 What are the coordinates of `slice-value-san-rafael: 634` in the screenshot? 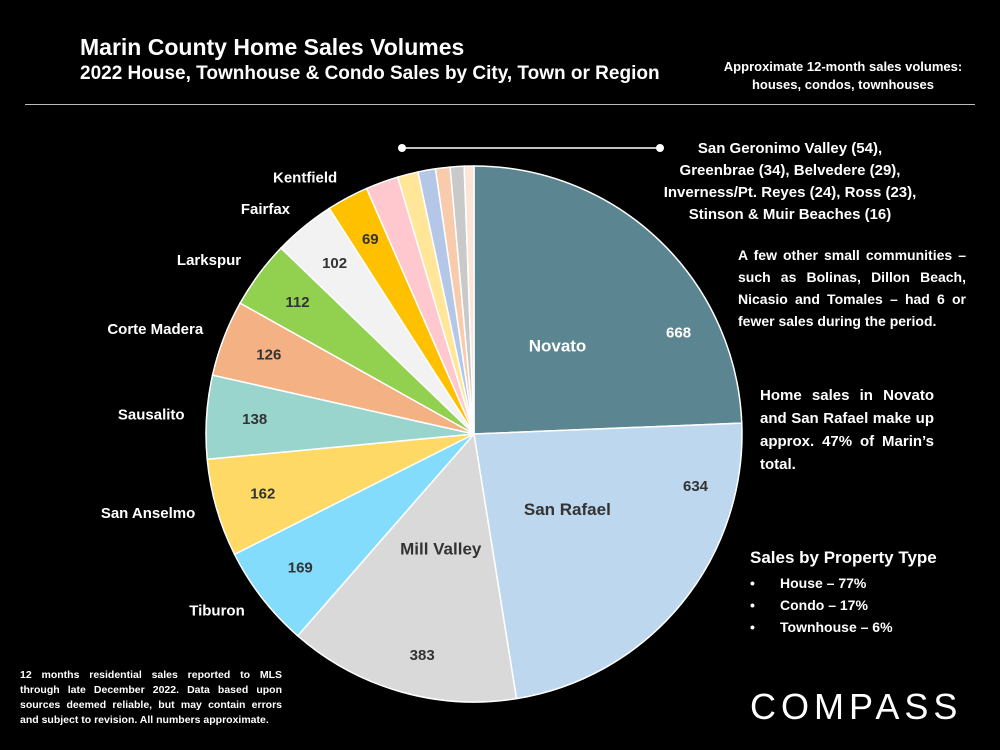 It's located at (696, 486).